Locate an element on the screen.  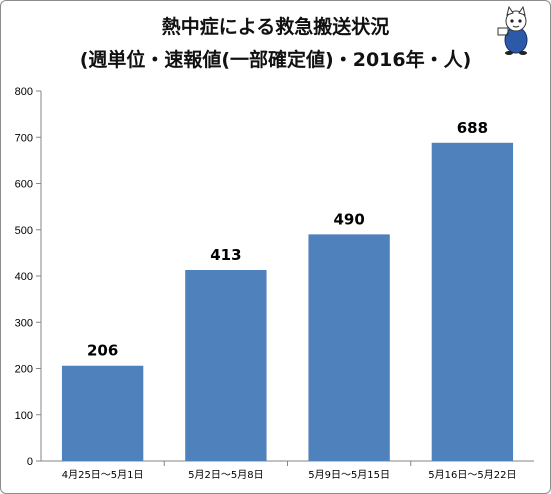
chart-subtitle: (週単位・速報値(一部確定値)・2016年・人) is located at coordinates (275, 60).